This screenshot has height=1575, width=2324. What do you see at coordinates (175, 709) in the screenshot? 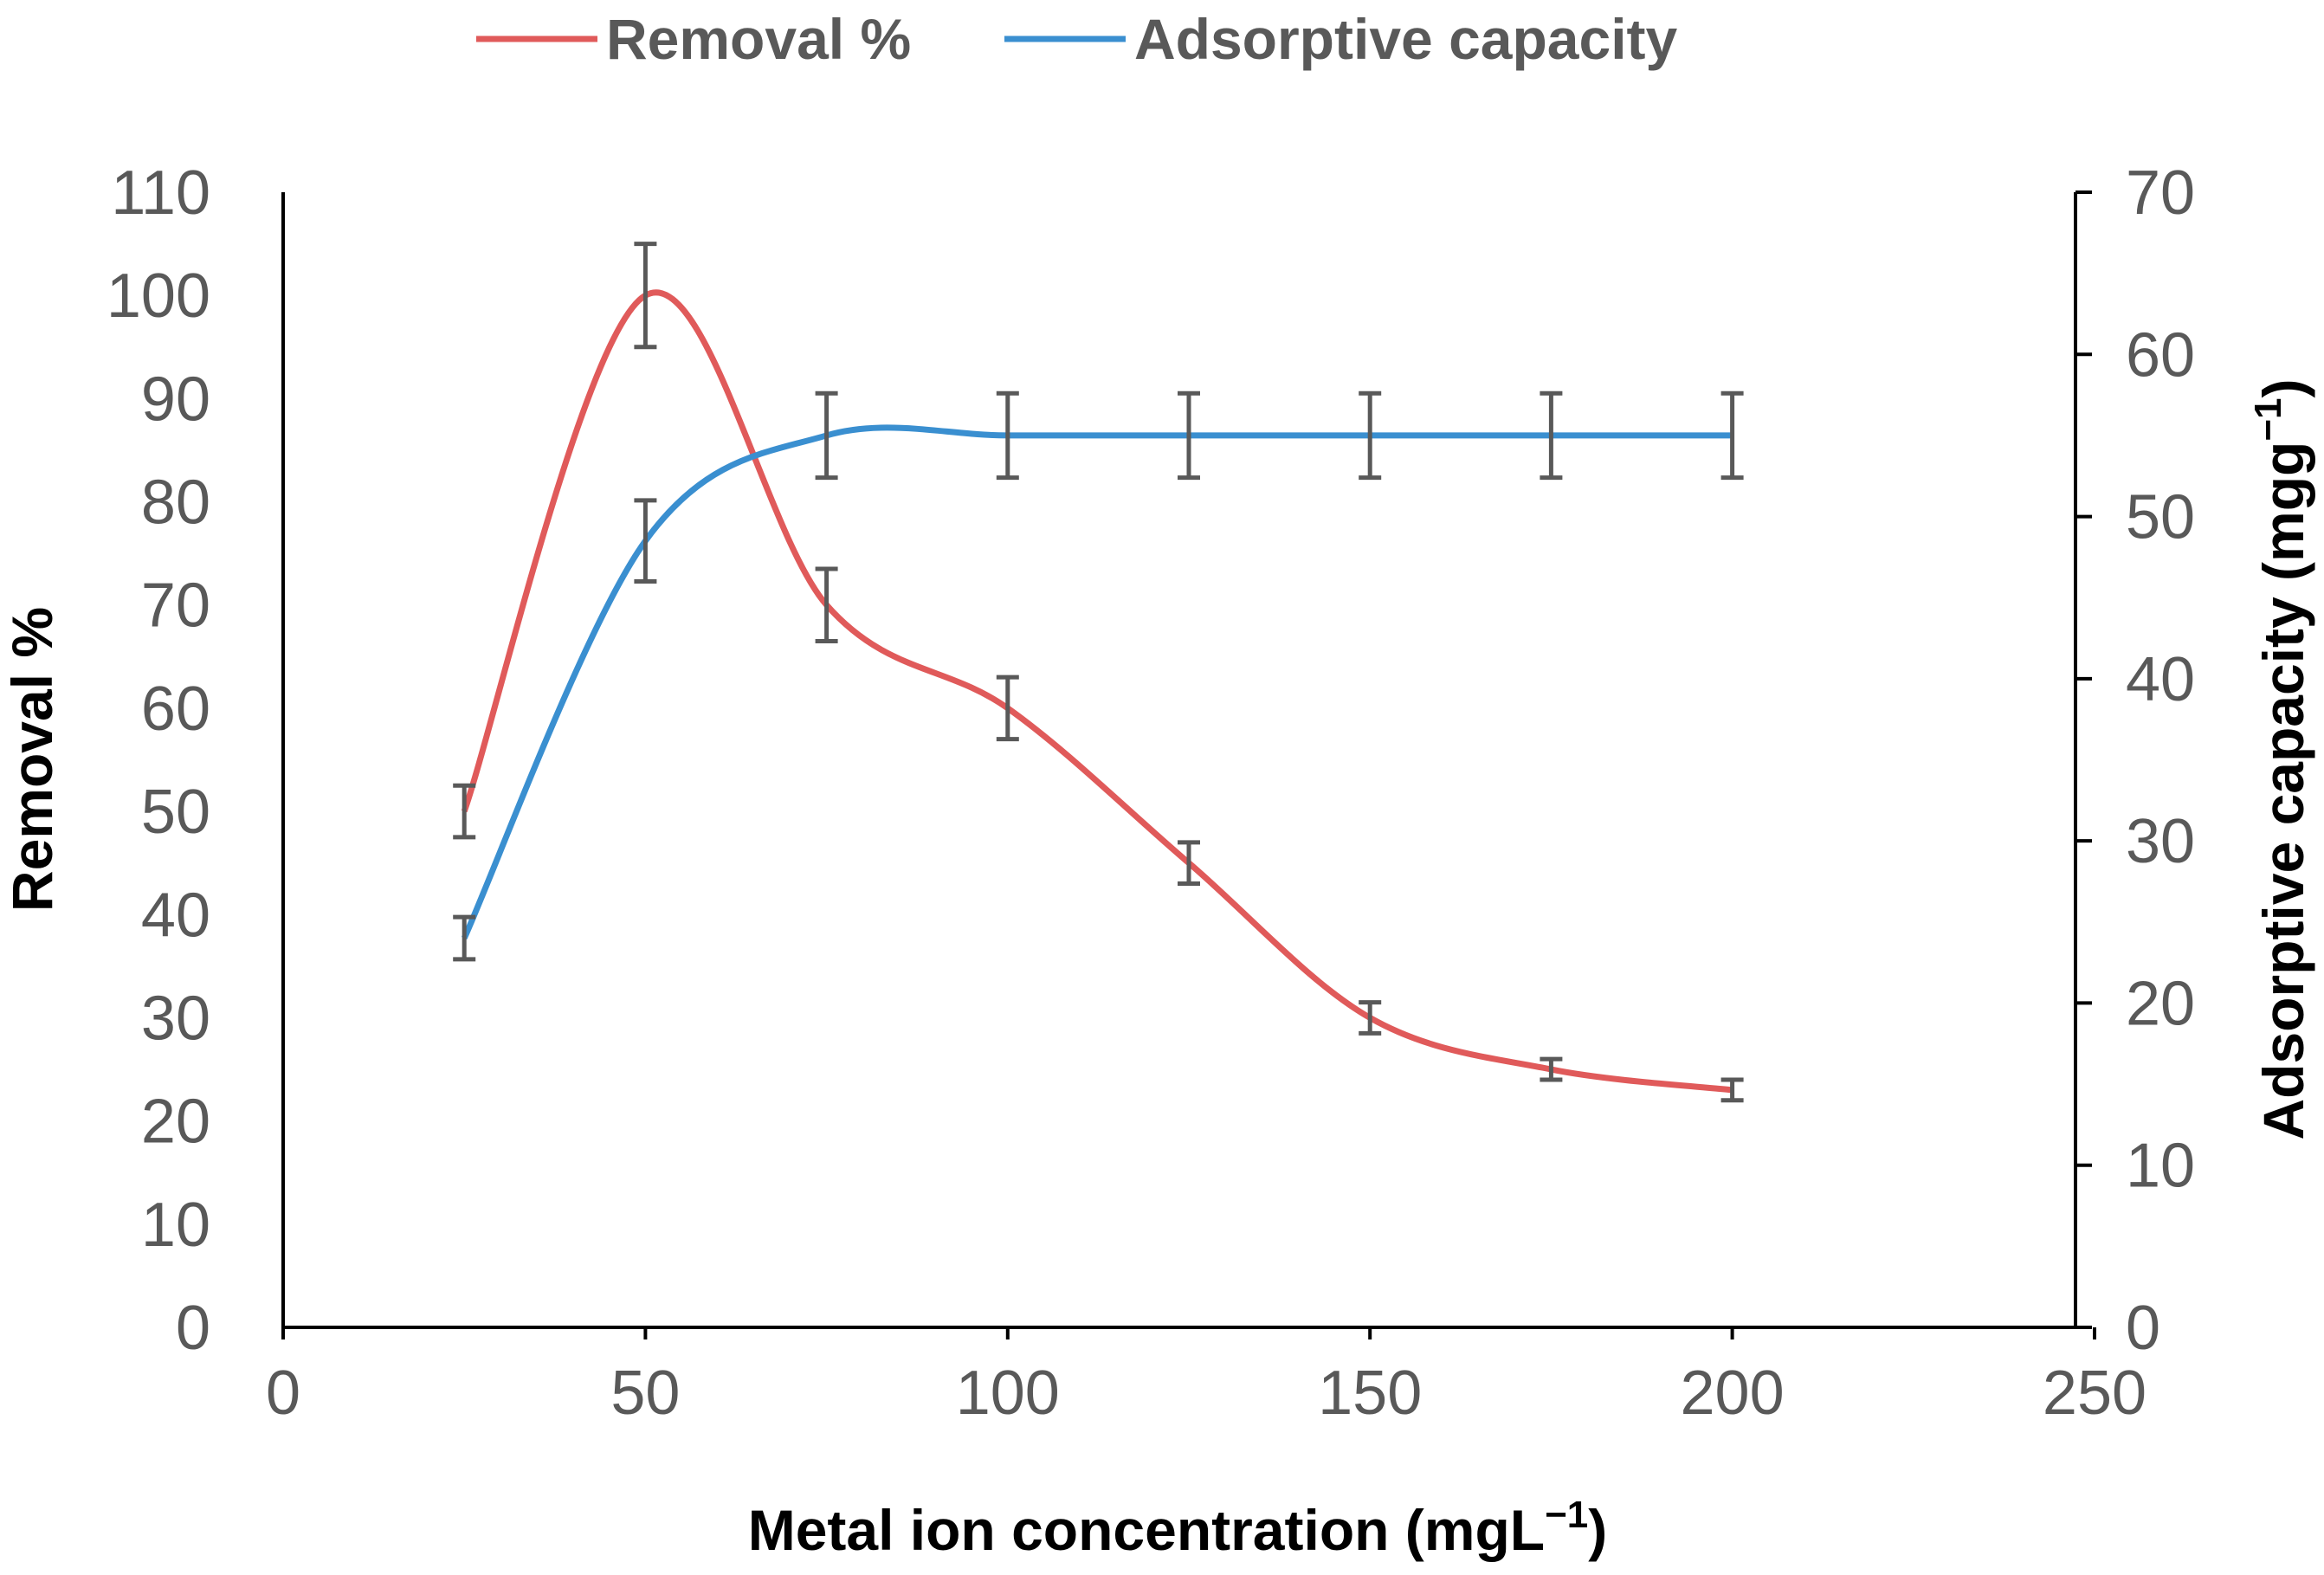
I see `y-tick-label: 60` at bounding box center [175, 709].